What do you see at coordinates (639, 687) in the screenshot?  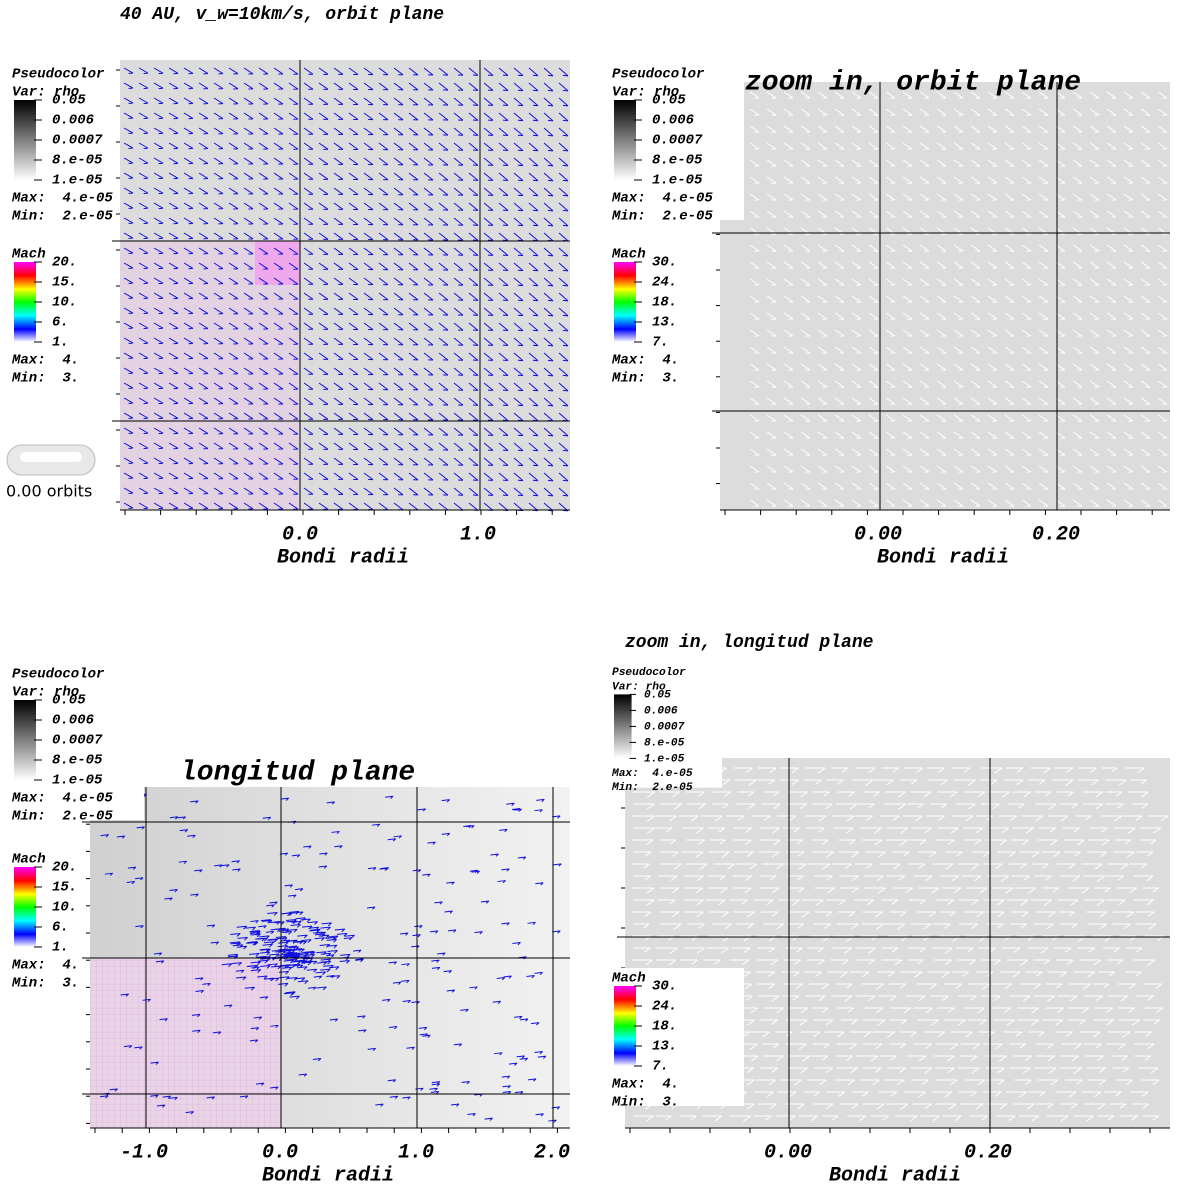 I see `legend-var: Var: rho` at bounding box center [639, 687].